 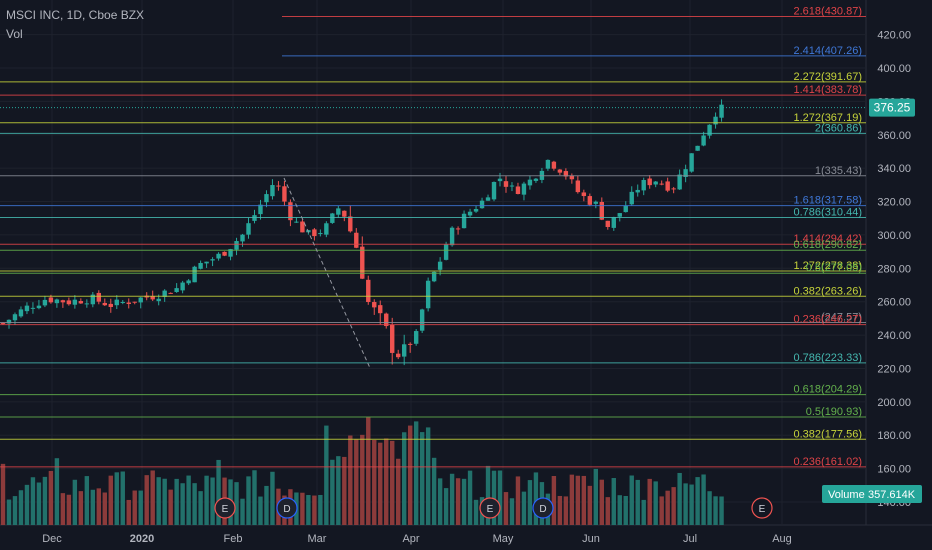 I want to click on symbol-title: MSCI INC, 1D, Cboe BZX, so click(x=75, y=15).